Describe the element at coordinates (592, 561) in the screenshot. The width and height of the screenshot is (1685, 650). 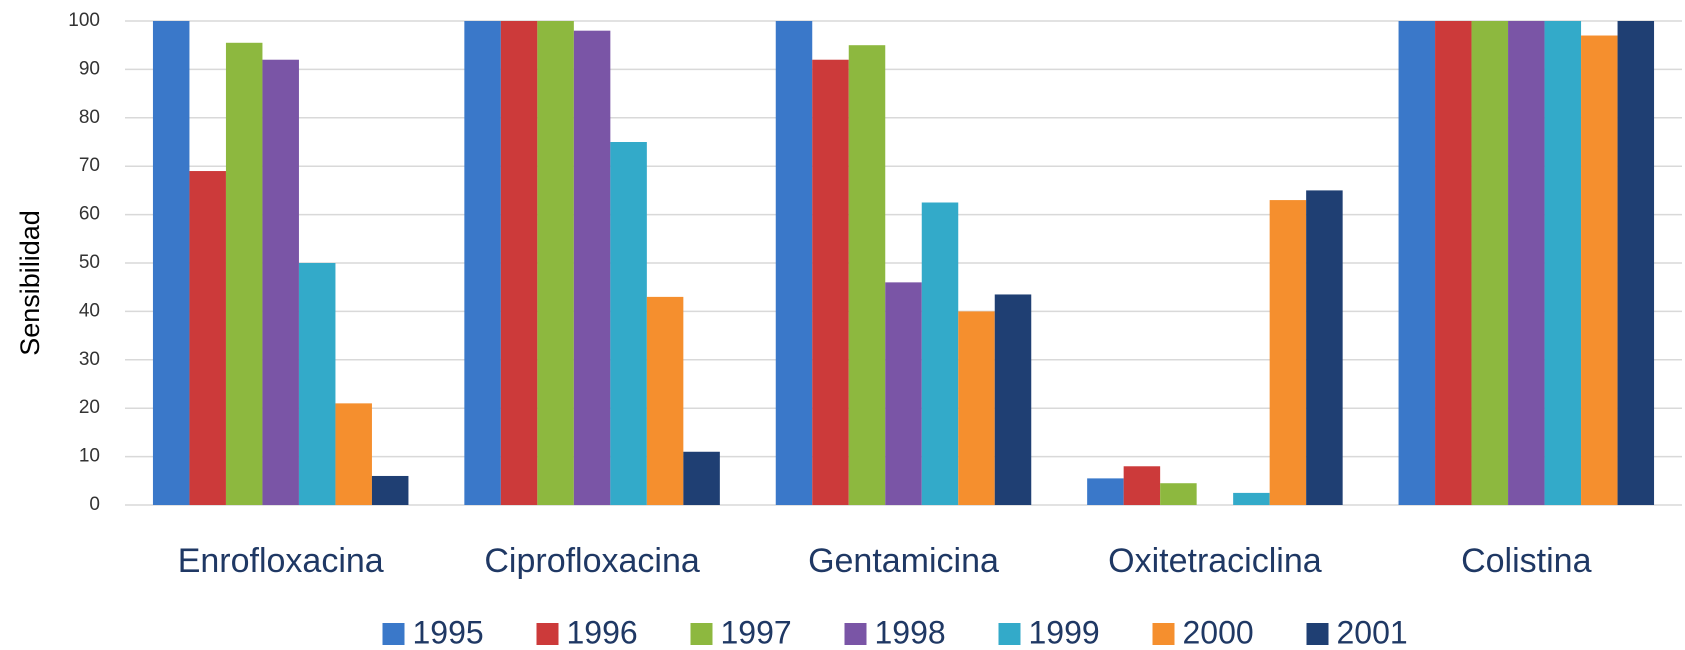
I see `x-tick-label: Ciprofloxacina` at that location.